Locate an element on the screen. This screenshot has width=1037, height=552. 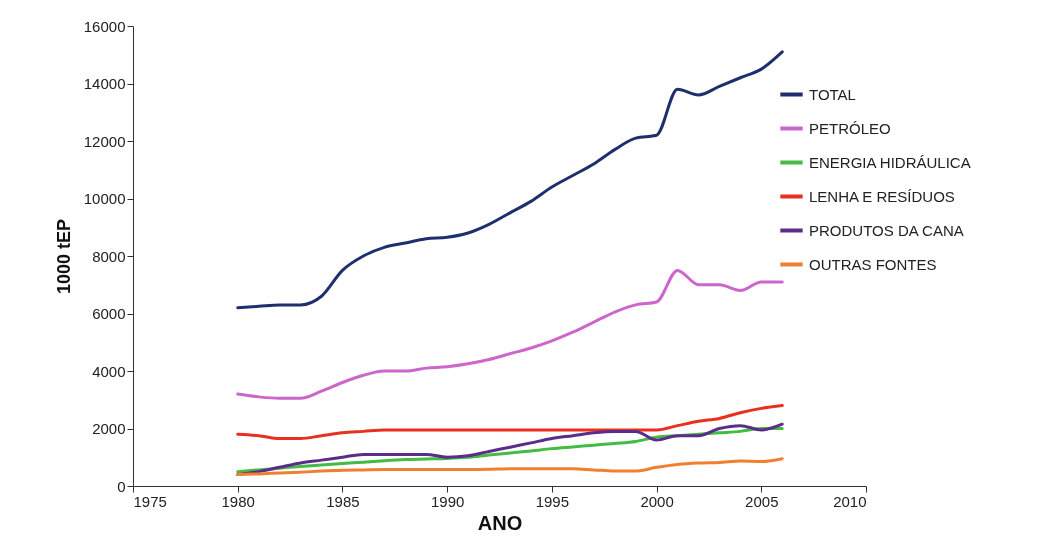
x-tick-label: 2005 is located at coordinates (762, 501).